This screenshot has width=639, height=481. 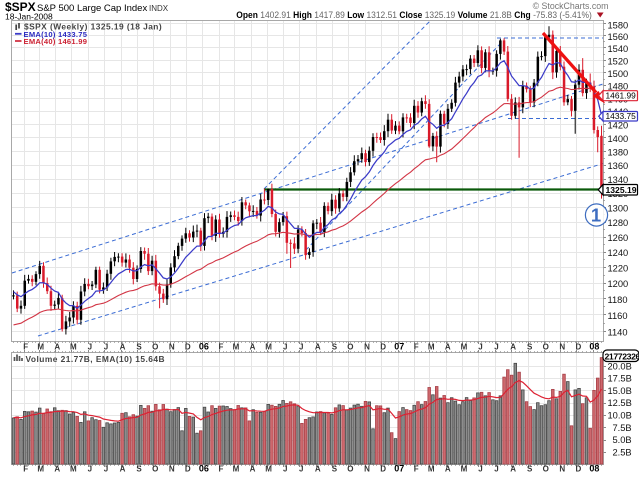 What do you see at coordinates (618, 61) in the screenshot?
I see `svg-text: 1520` at bounding box center [618, 61].